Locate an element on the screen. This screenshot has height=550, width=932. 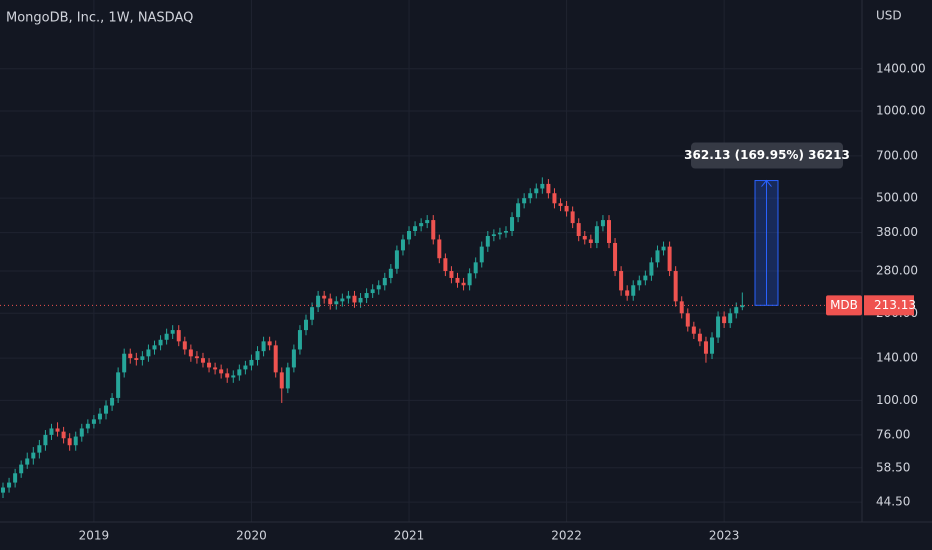
chart-title: MongoDB, Inc., 1W, NASDAQ is located at coordinates (99, 18).